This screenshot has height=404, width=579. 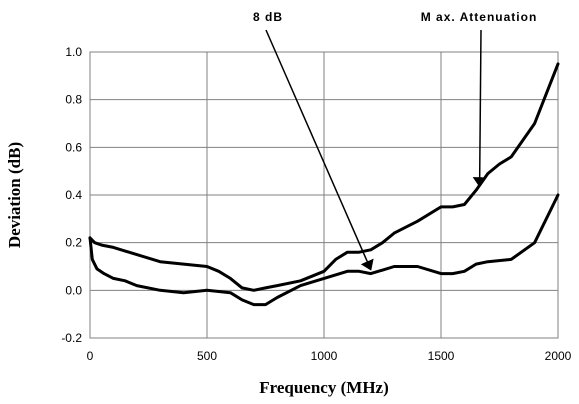 I want to click on y-tick-label: 0.6, so click(x=73, y=147).